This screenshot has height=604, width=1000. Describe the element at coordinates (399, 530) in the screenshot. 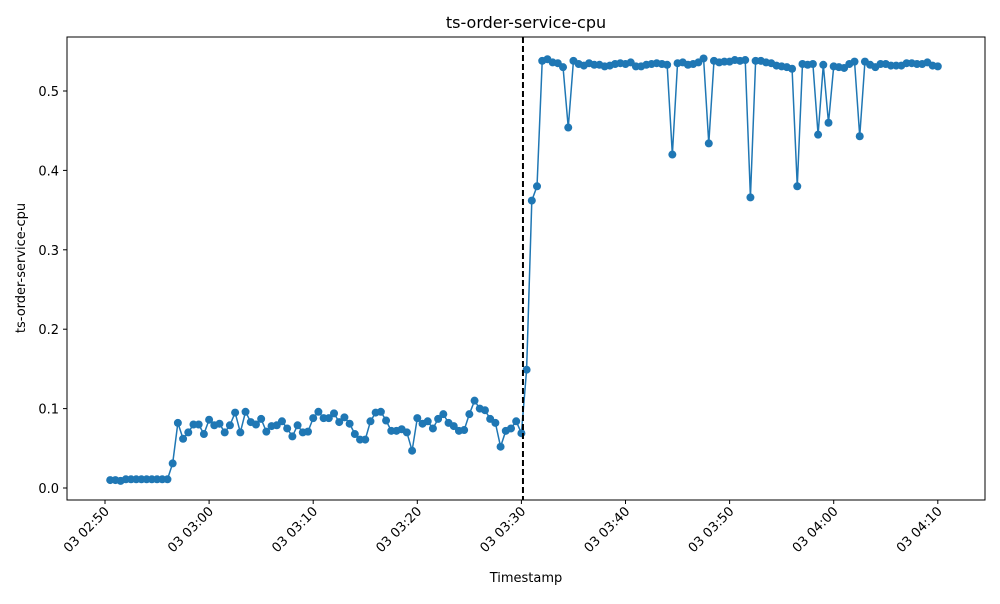

I see `x-tick-label: 03 03:20` at that location.